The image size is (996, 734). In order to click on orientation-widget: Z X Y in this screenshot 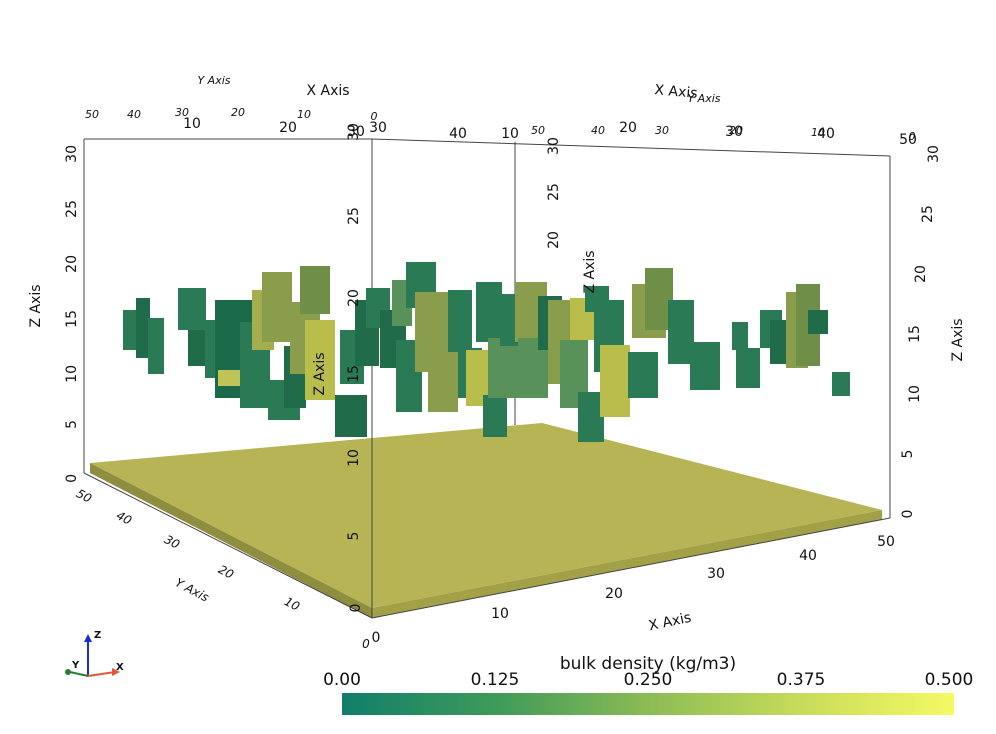, I will do `click(94, 653)`.